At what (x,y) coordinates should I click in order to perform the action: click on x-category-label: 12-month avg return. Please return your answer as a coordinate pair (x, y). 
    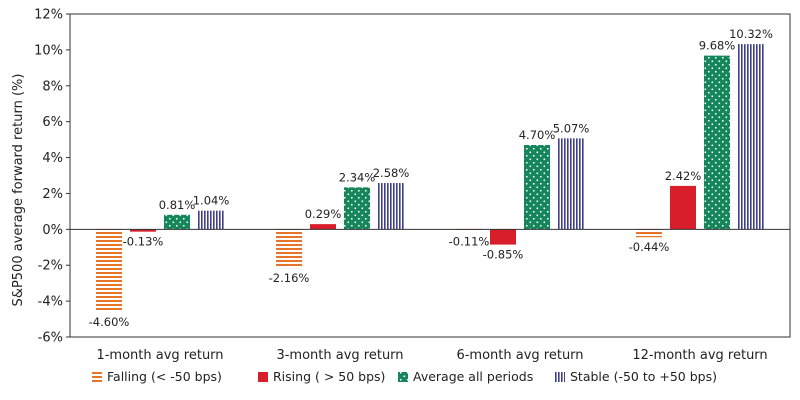
    Looking at the image, I should click on (699, 355).